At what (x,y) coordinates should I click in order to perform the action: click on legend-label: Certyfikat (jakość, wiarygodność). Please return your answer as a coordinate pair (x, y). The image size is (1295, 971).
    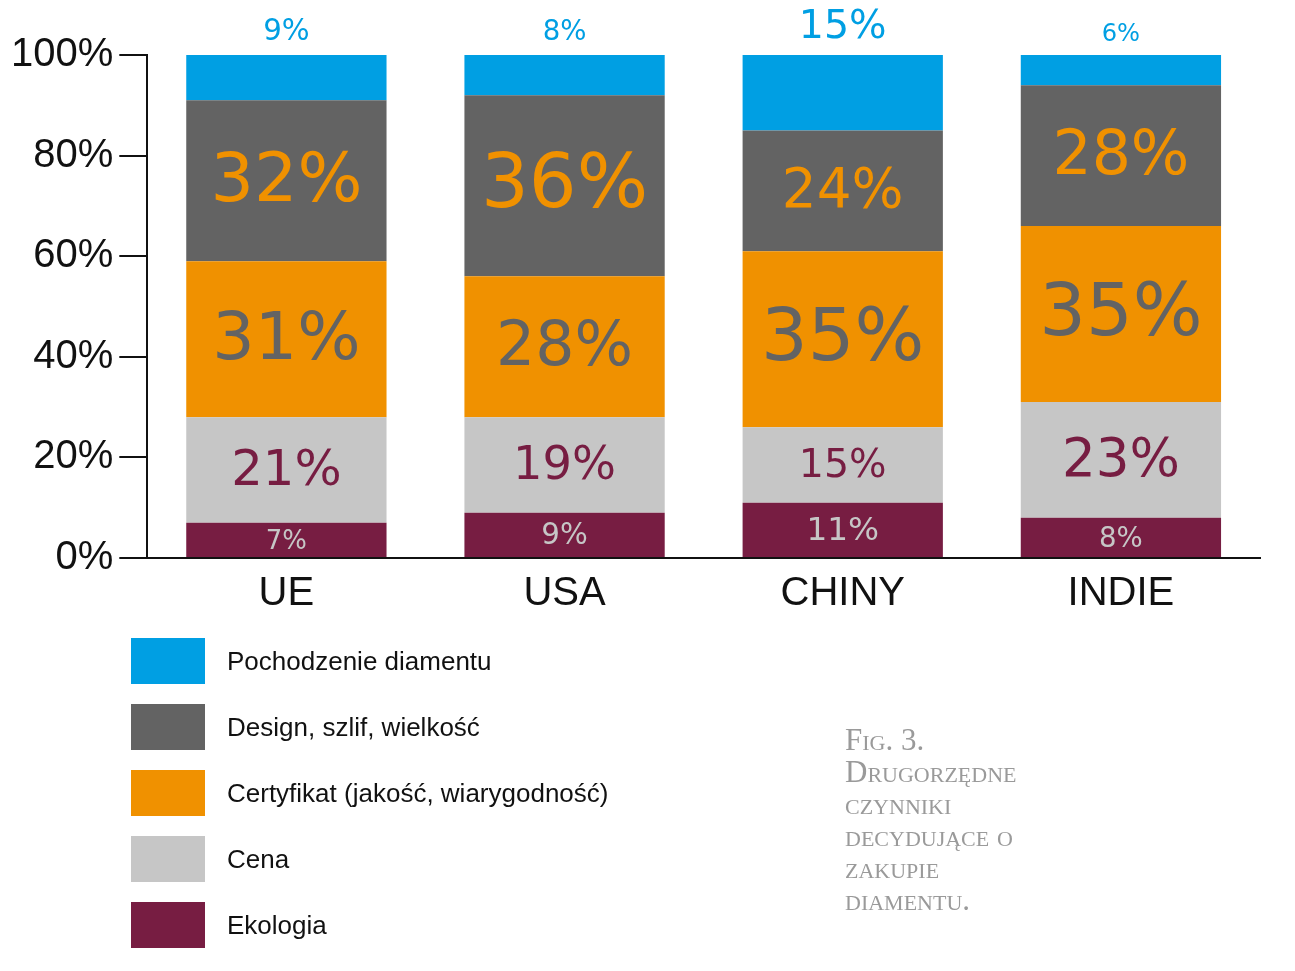
    Looking at the image, I should click on (418, 793).